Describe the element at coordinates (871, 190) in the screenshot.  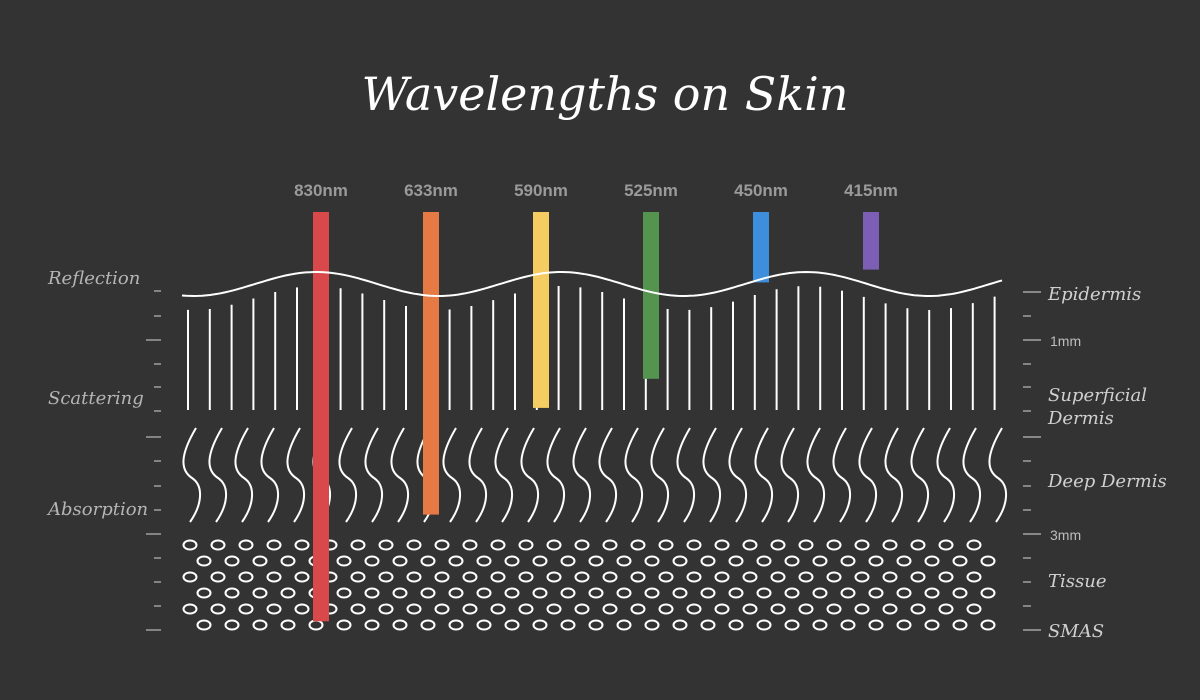
I see `wavelength-label-415nm: 415nm` at that location.